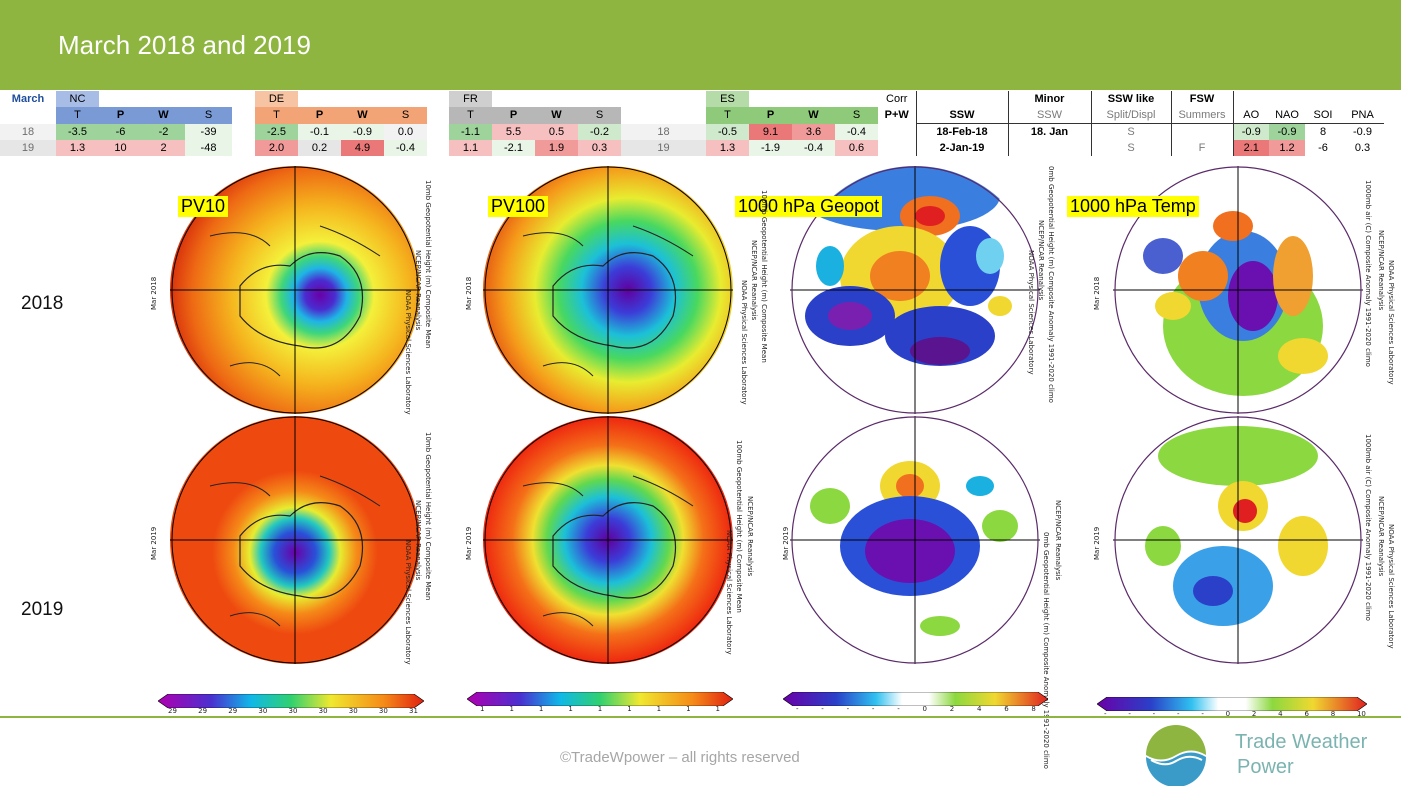 This screenshot has height=791, width=1401. Describe the element at coordinates (915, 540) in the screenshot. I see `map-geopot-2019` at that location.